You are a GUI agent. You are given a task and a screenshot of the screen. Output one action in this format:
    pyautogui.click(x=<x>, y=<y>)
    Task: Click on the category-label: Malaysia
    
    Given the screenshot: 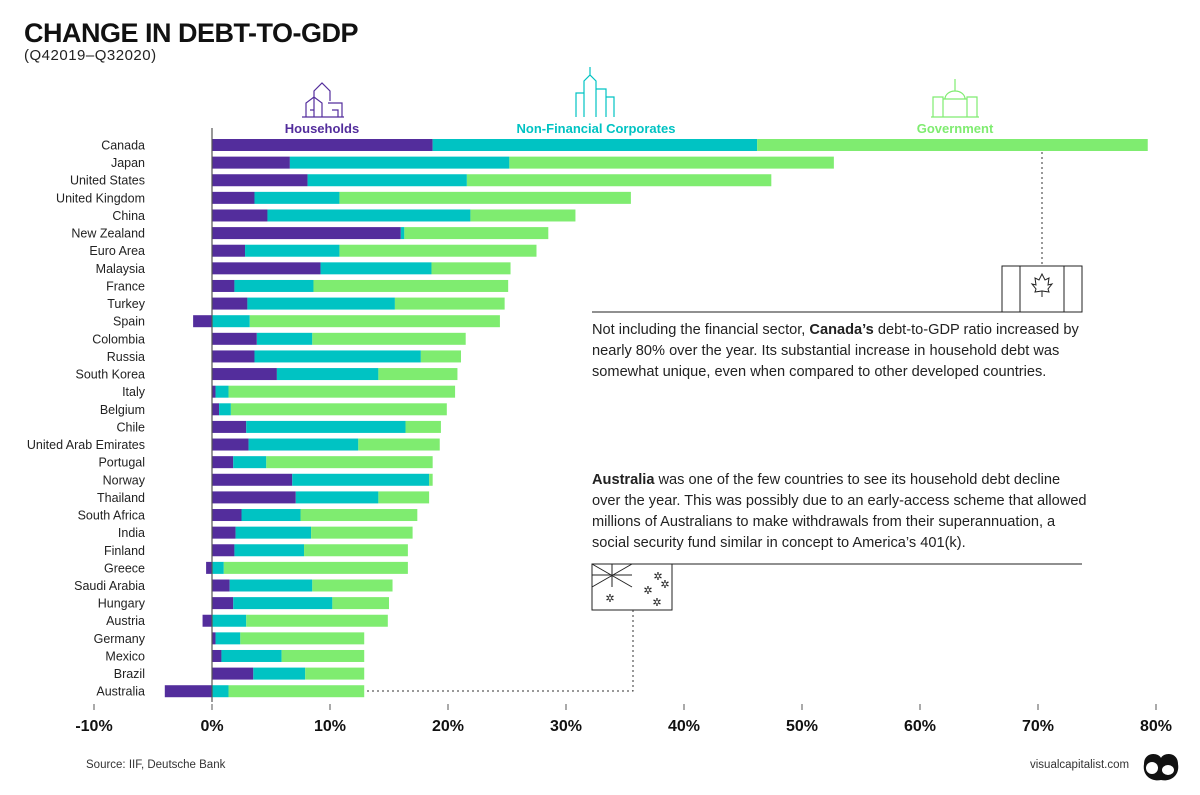 What is the action you would take?
    pyautogui.click(x=120, y=269)
    